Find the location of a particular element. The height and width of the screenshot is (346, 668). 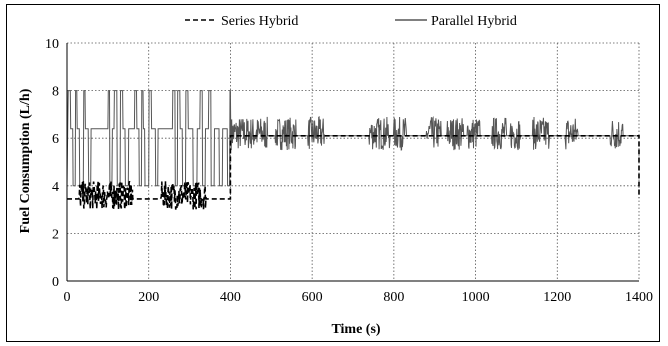

legend-parallel-hybrid-label: Parallel Hybrid is located at coordinates (474, 21).